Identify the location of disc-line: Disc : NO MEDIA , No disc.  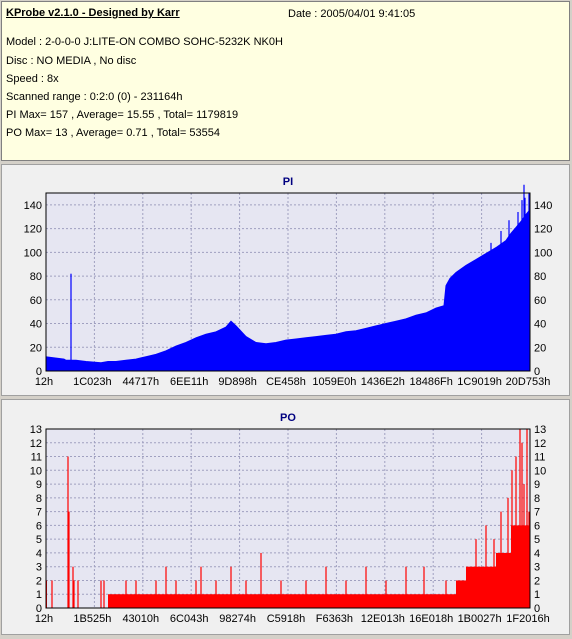
(71, 61).